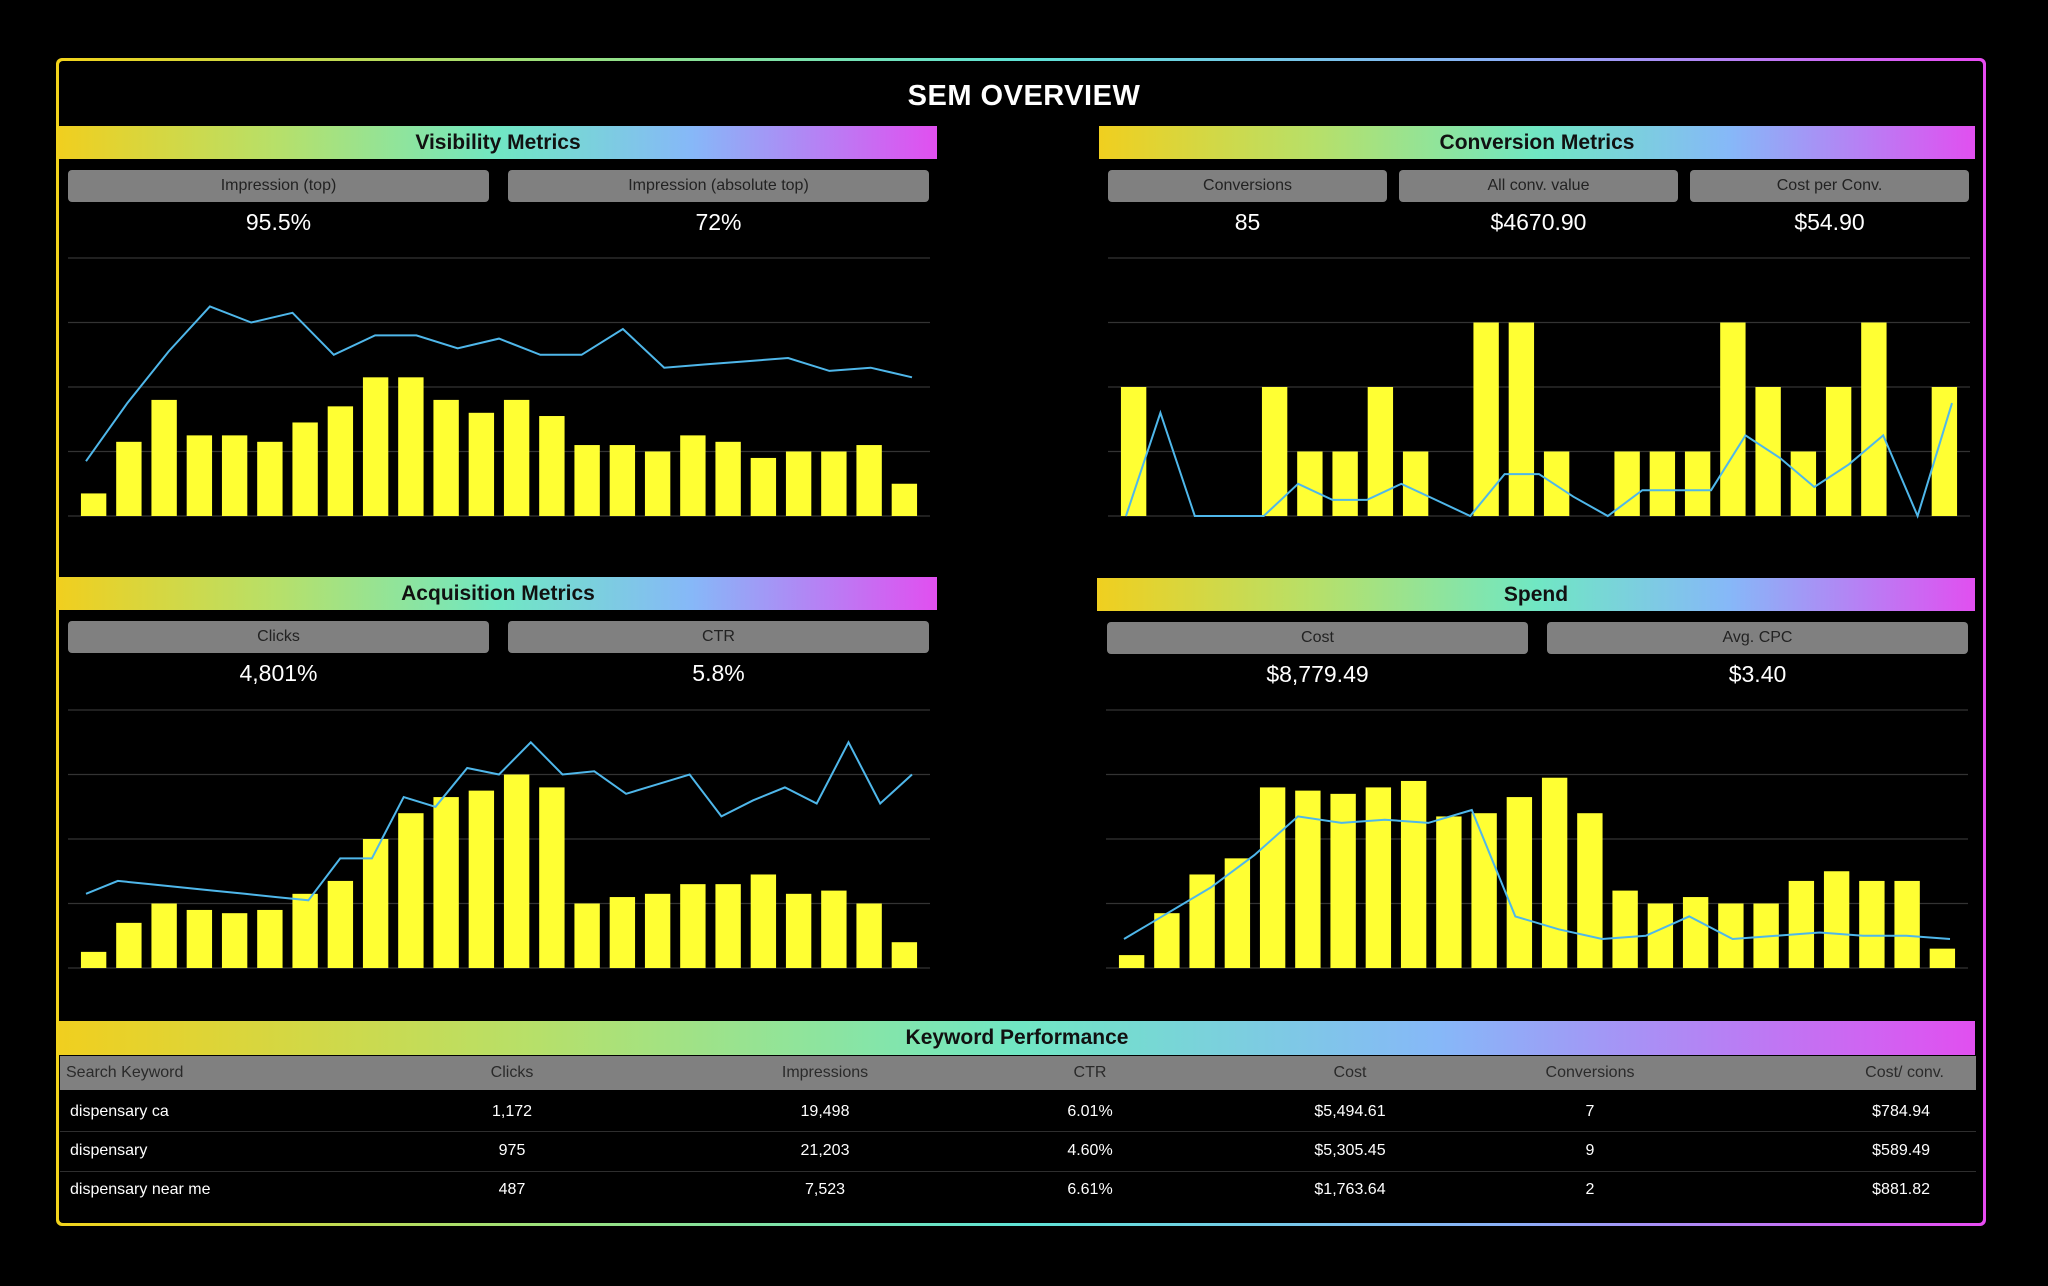 The height and width of the screenshot is (1286, 2048). I want to click on acquisition-section-header: Acquisition Metrics, so click(498, 593).